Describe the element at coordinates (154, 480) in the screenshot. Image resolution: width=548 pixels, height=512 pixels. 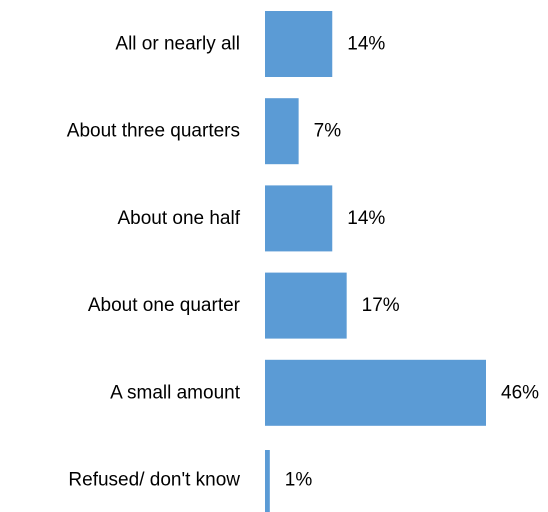
I see `category-label: Refused/ don't know` at that location.